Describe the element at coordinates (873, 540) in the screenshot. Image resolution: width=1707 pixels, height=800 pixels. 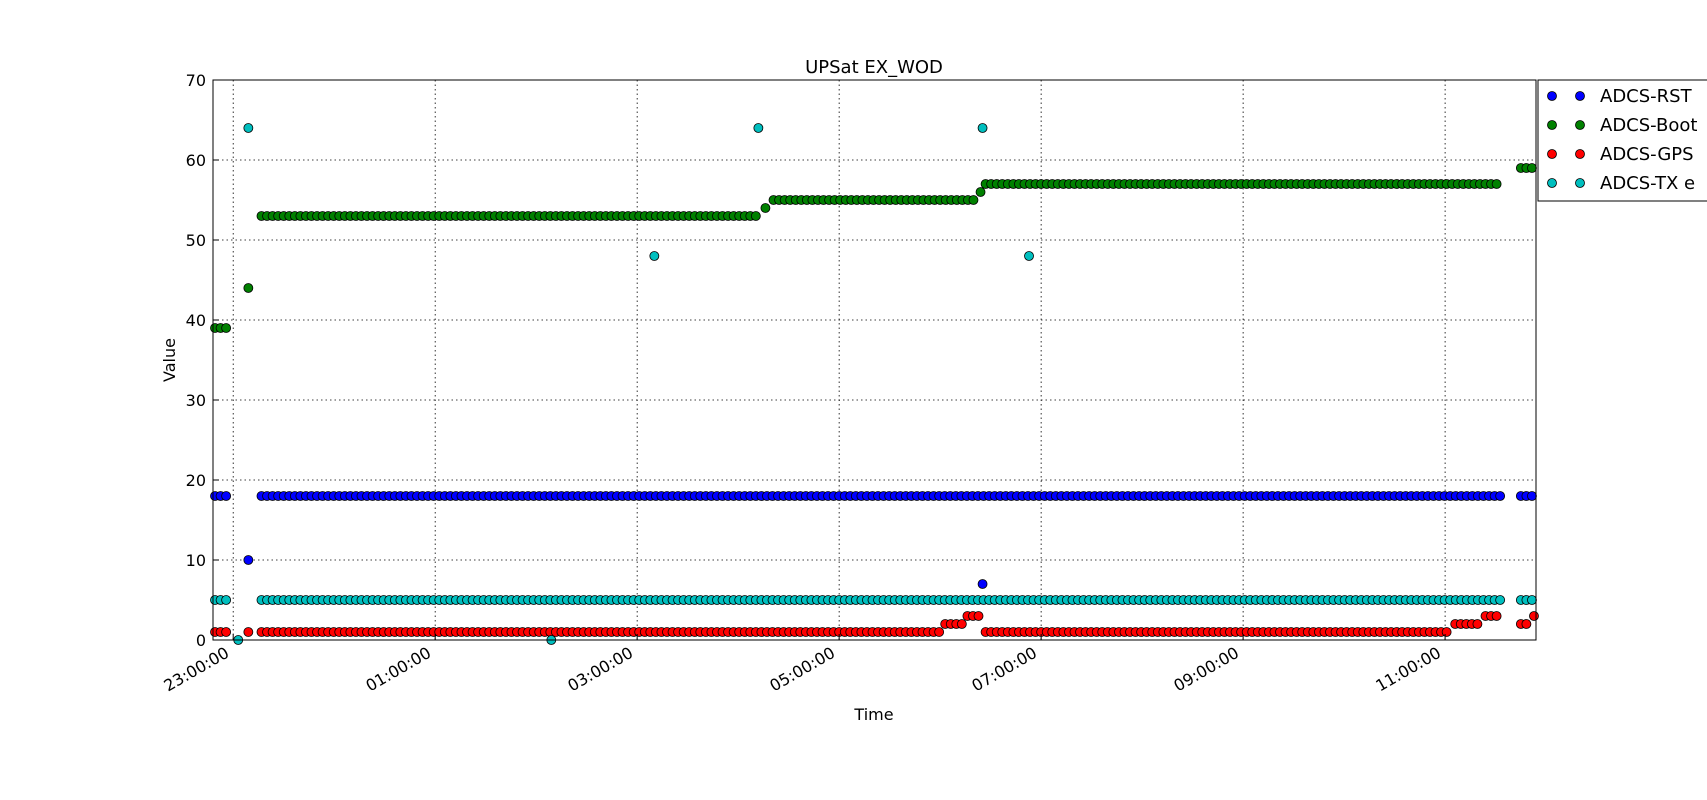
I see `series-ADCS-RST` at that location.